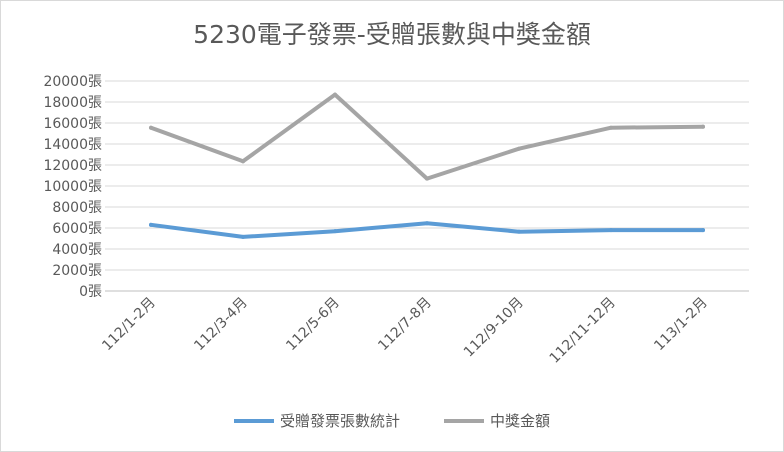  I want to click on y-tick-label: 12000張, so click(72, 166).